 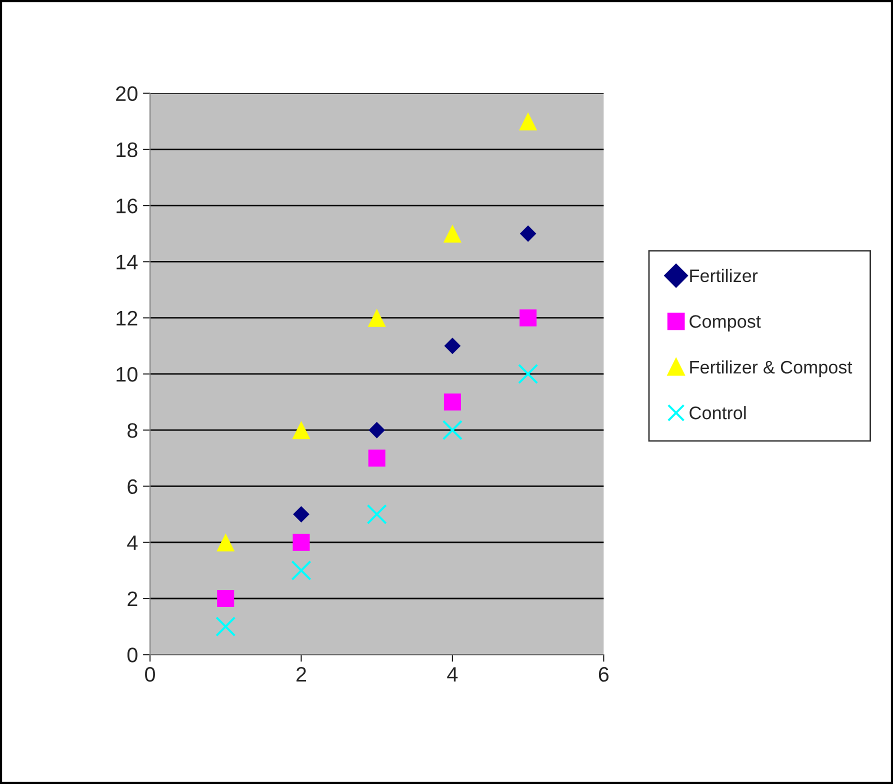 I want to click on x-tick-label: 6, so click(x=603, y=674).